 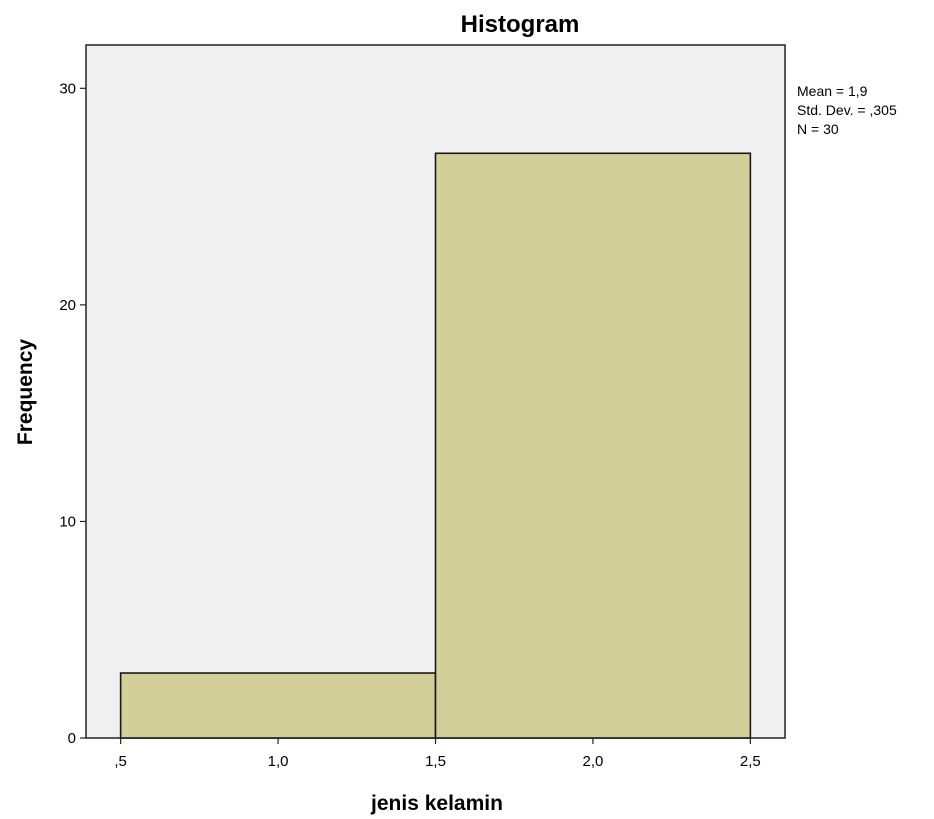 I want to click on x-tick-label-2: 1,5, so click(x=435, y=761).